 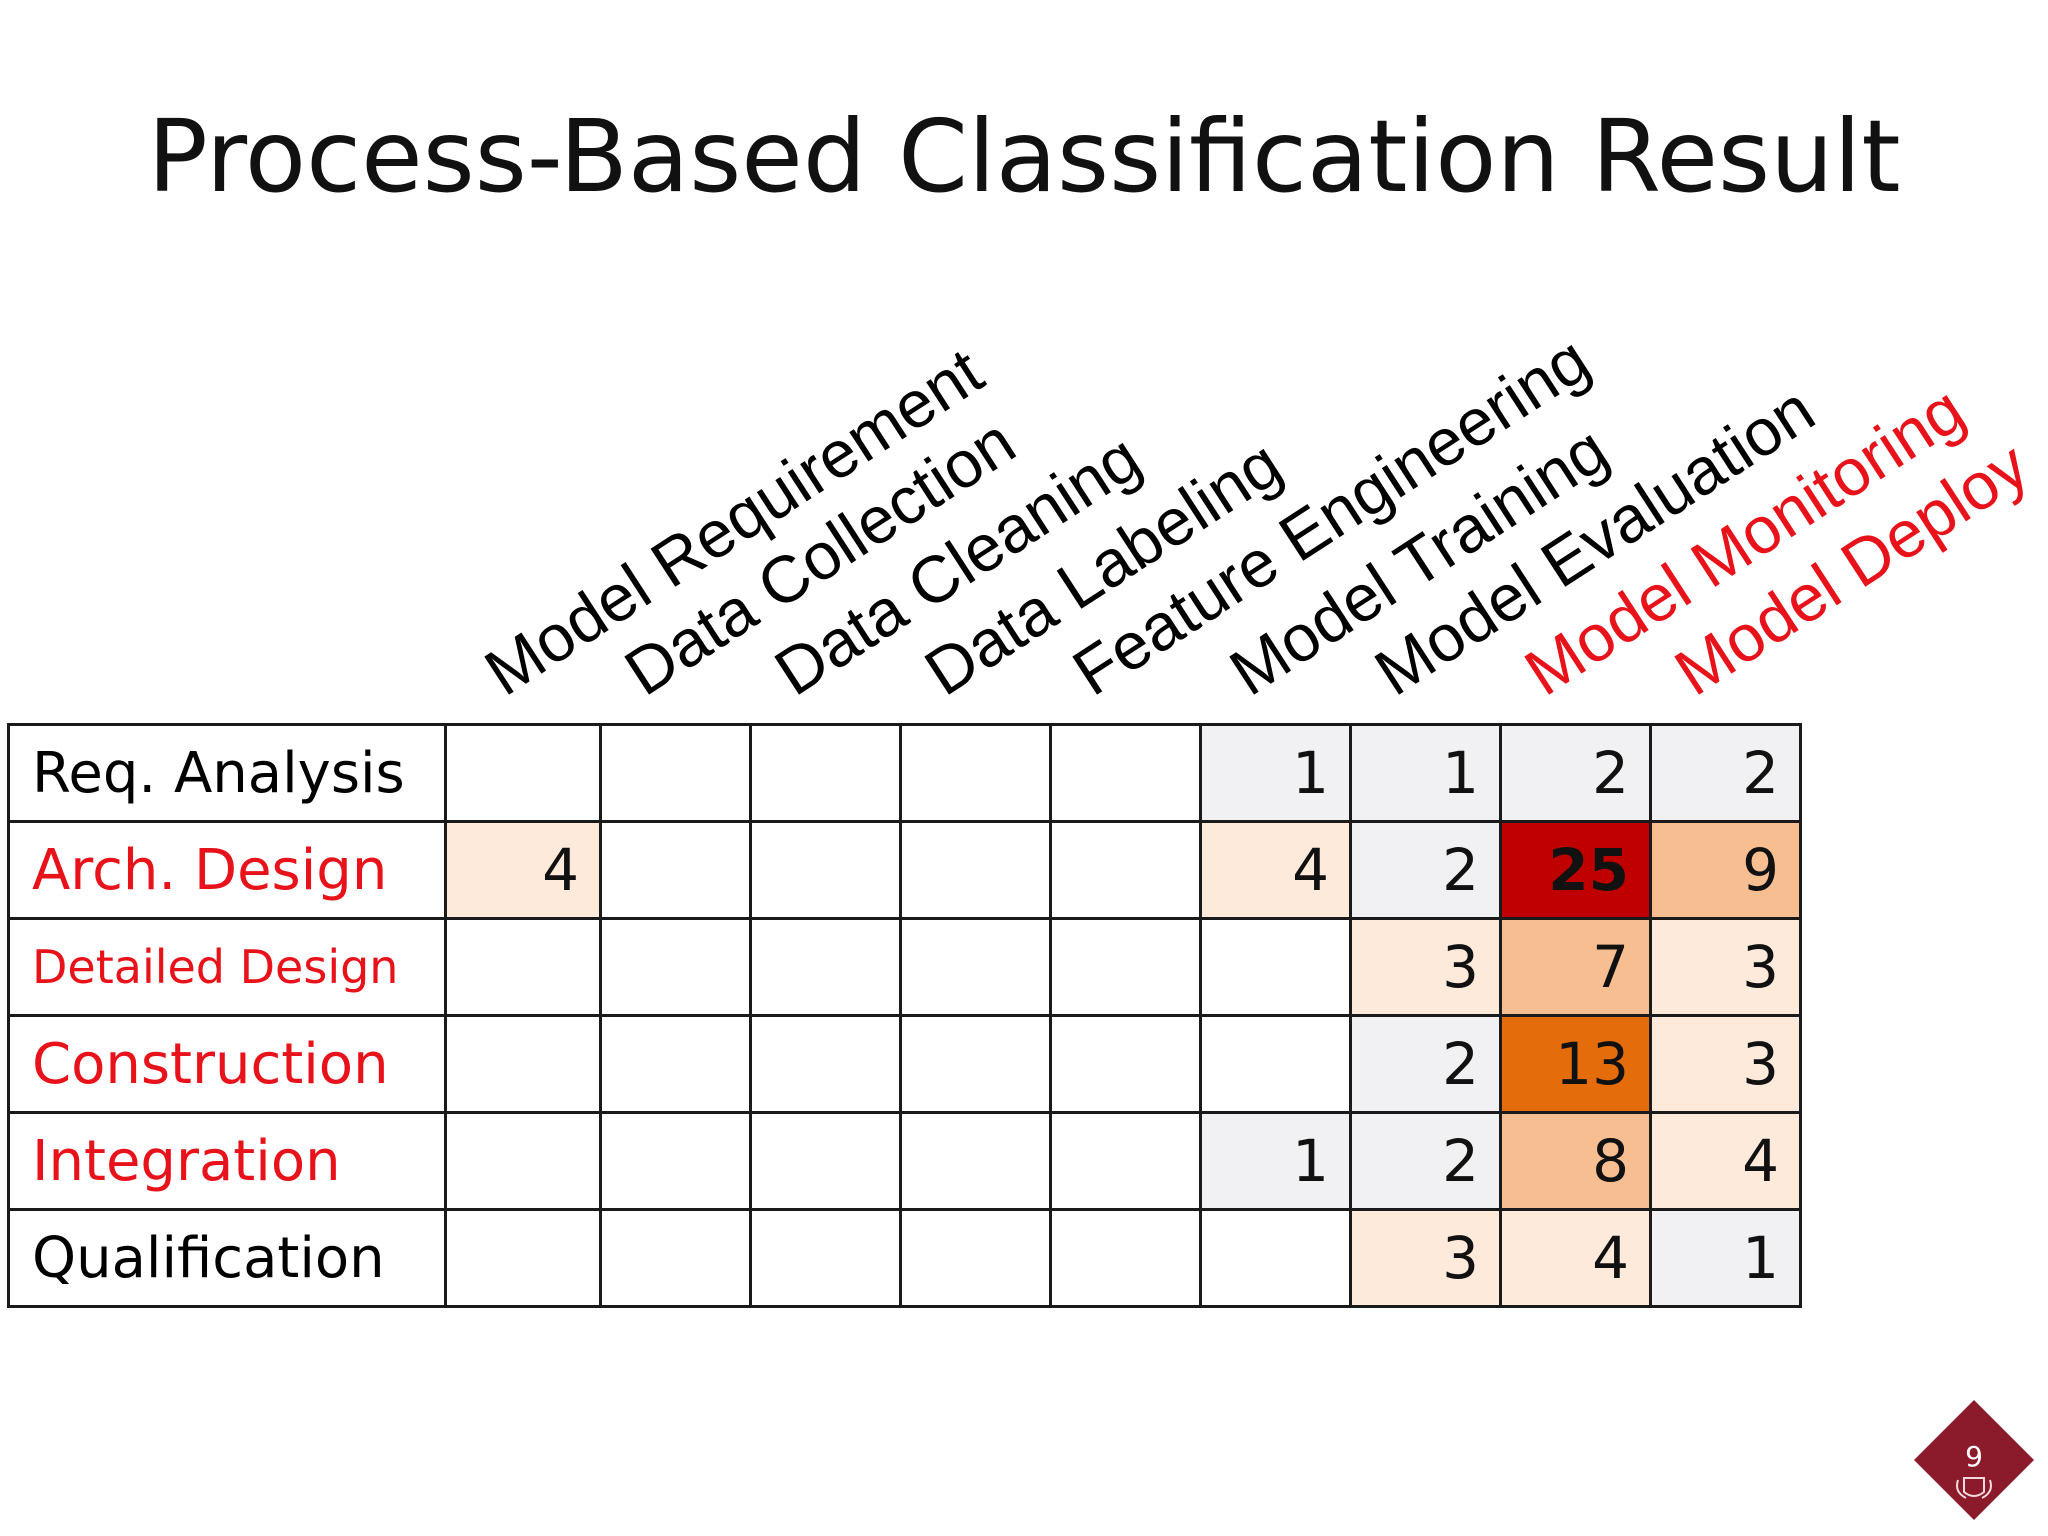 What do you see at coordinates (1575, 967) in the screenshot?
I see `table-cell: 7` at bounding box center [1575, 967].